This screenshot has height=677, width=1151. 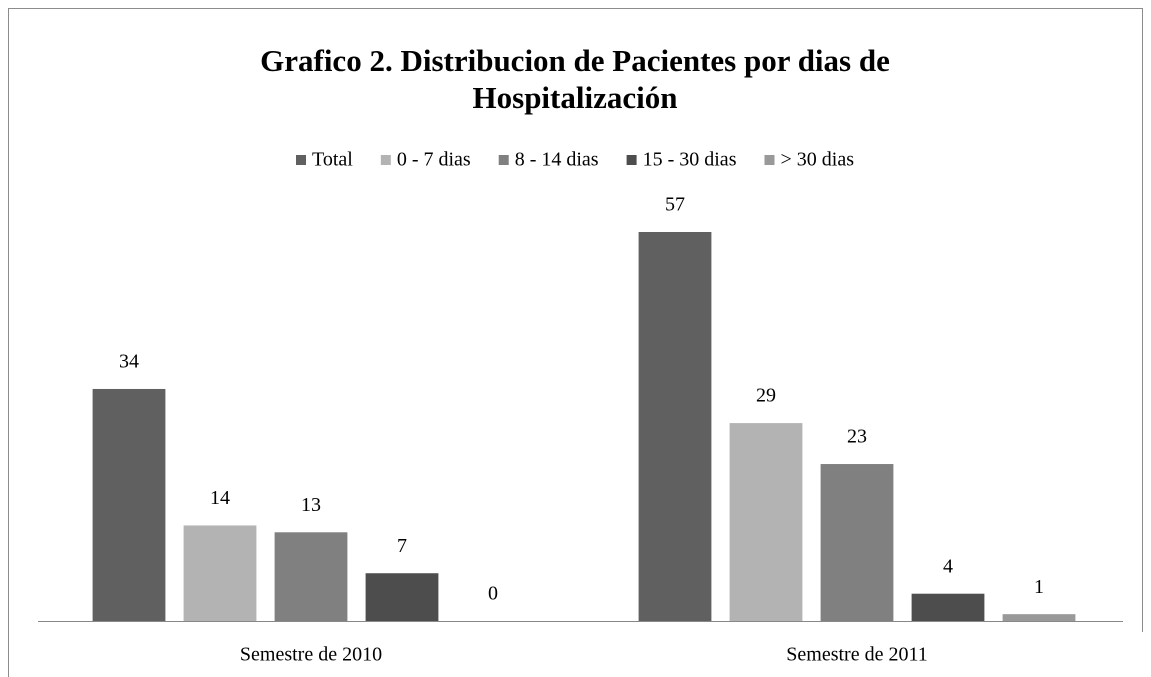 I want to click on legend-label: > 30 dias, so click(x=817, y=160).